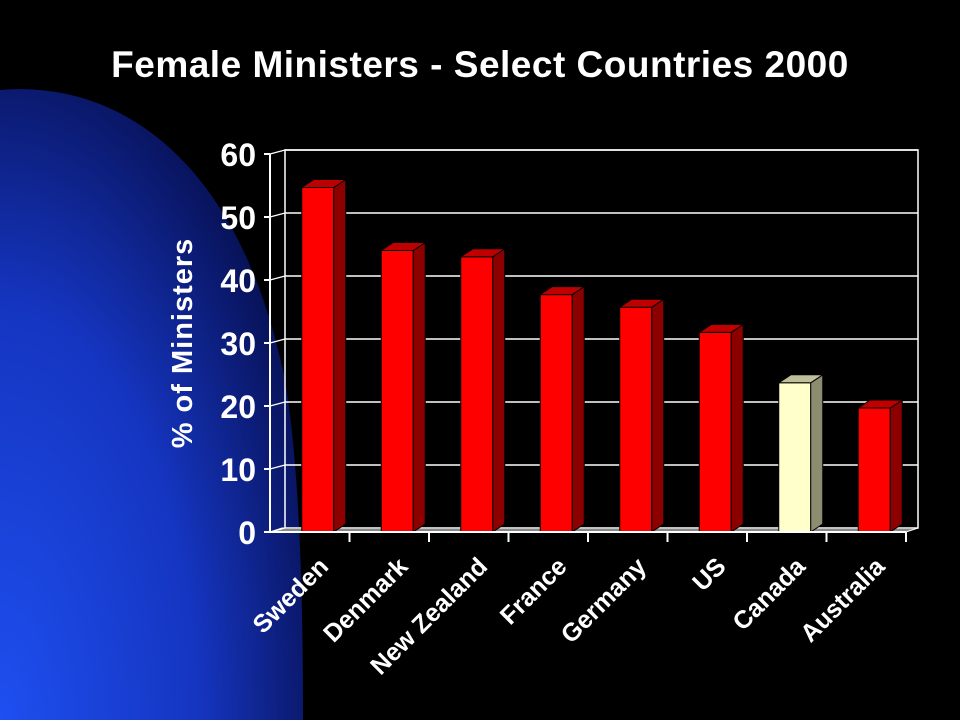 The image size is (960, 720). I want to click on bar-new-zealand, so click(483, 390).